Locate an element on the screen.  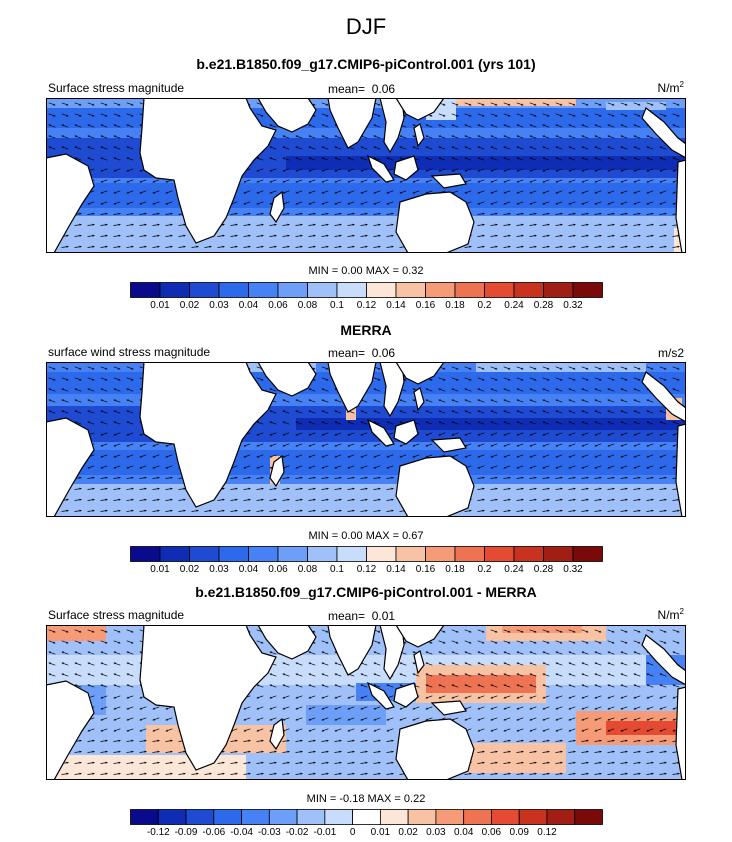
east-asia-land is located at coordinates (420, 109).